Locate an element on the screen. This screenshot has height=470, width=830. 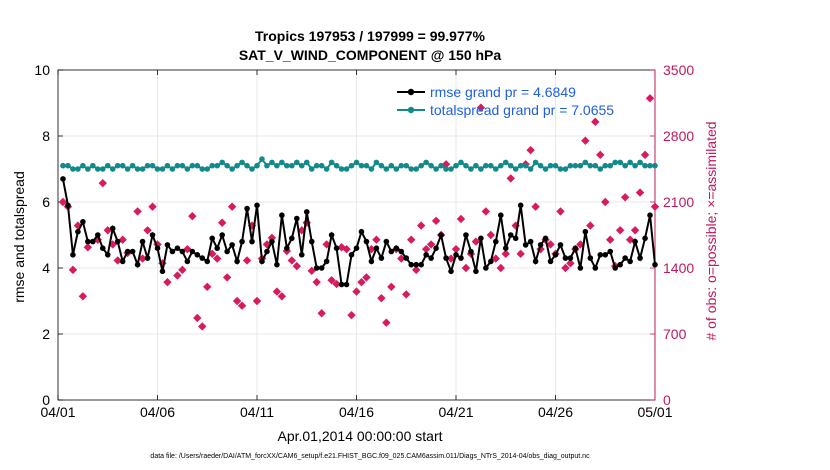
x-tick-label: 04/16 is located at coordinates (356, 412).